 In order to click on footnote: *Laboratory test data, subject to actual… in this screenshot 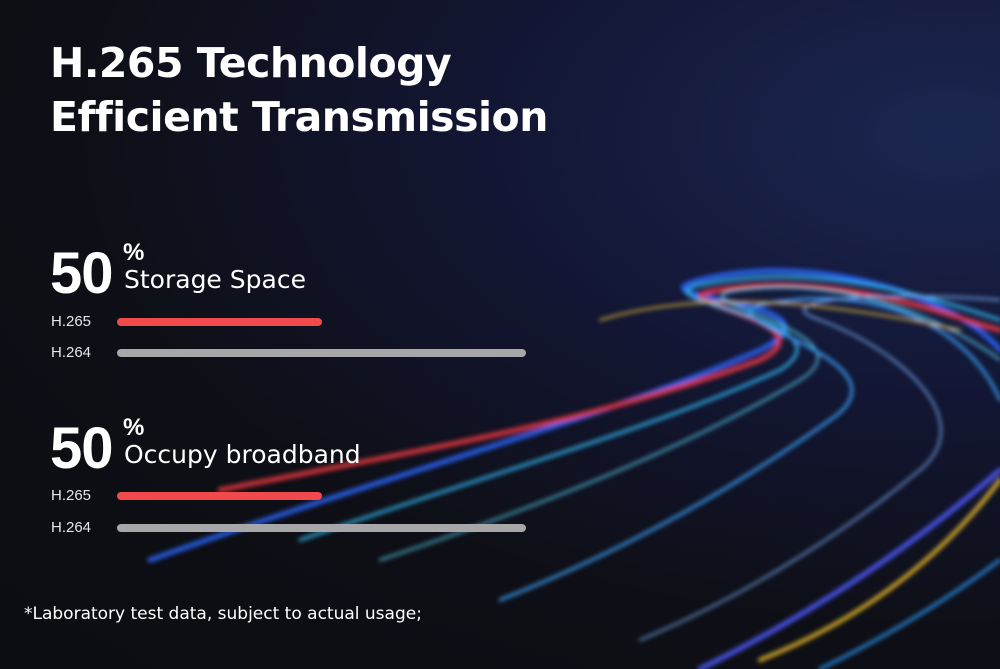, I will do `click(223, 614)`.